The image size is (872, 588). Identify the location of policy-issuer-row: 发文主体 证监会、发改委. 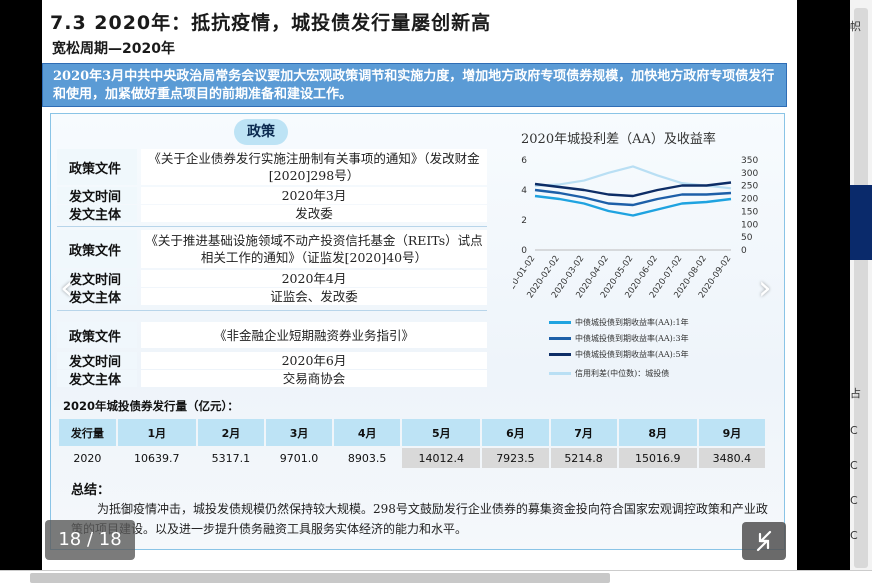
(272, 297).